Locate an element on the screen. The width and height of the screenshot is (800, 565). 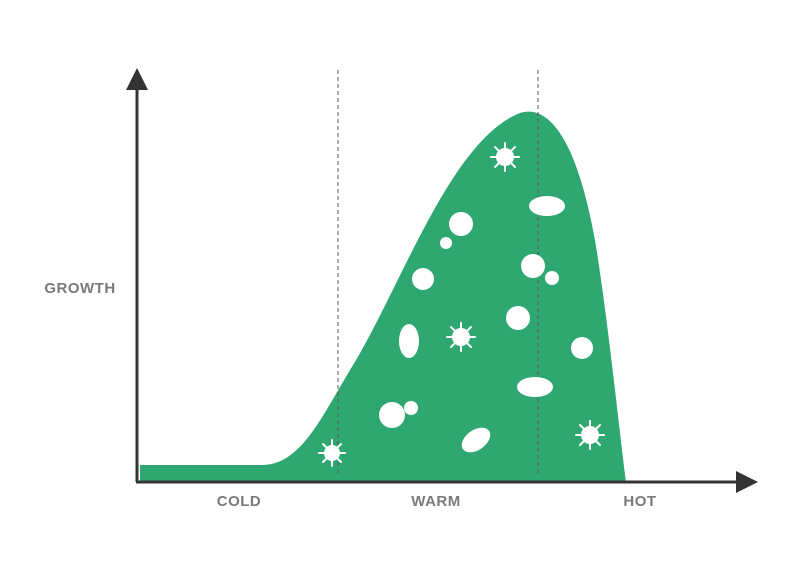
x-axis-arrow is located at coordinates (747, 482).